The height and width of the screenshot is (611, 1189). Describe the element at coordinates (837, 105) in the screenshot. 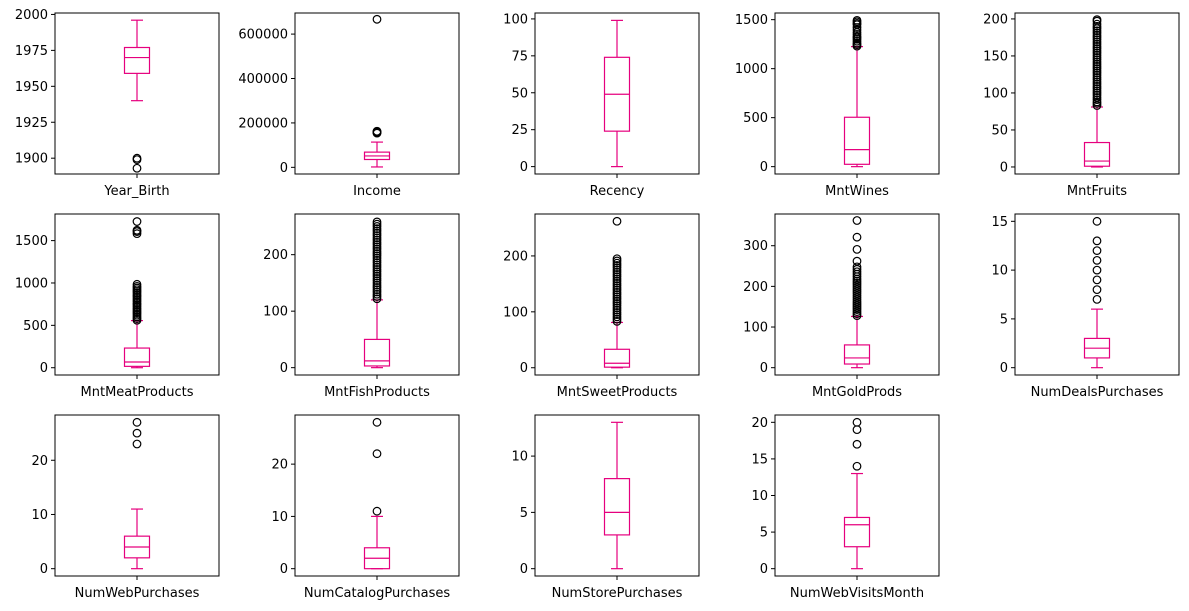

I see `subplot-MntWines: 0 500 1000 1500 MntWines` at that location.